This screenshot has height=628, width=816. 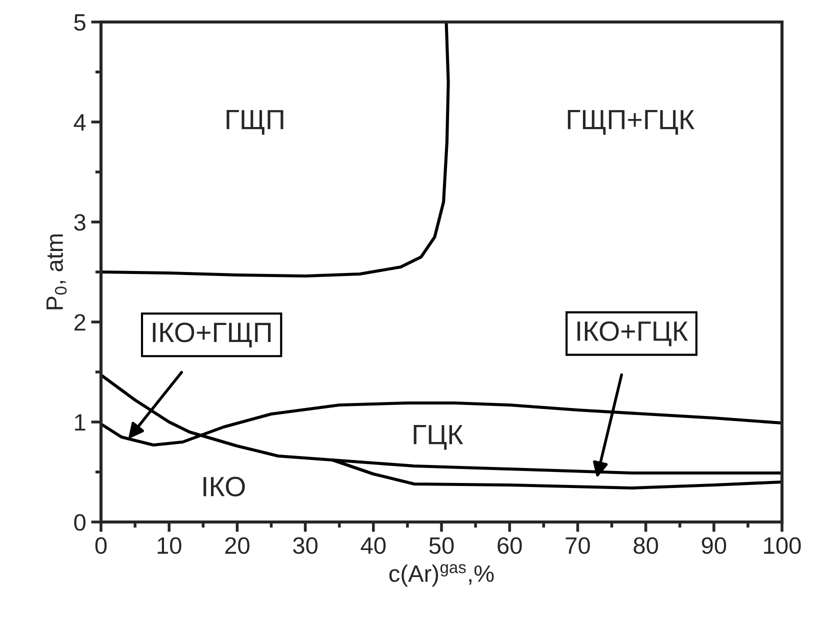 What do you see at coordinates (80, 22) in the screenshot?
I see `y-tick-label: 5` at bounding box center [80, 22].